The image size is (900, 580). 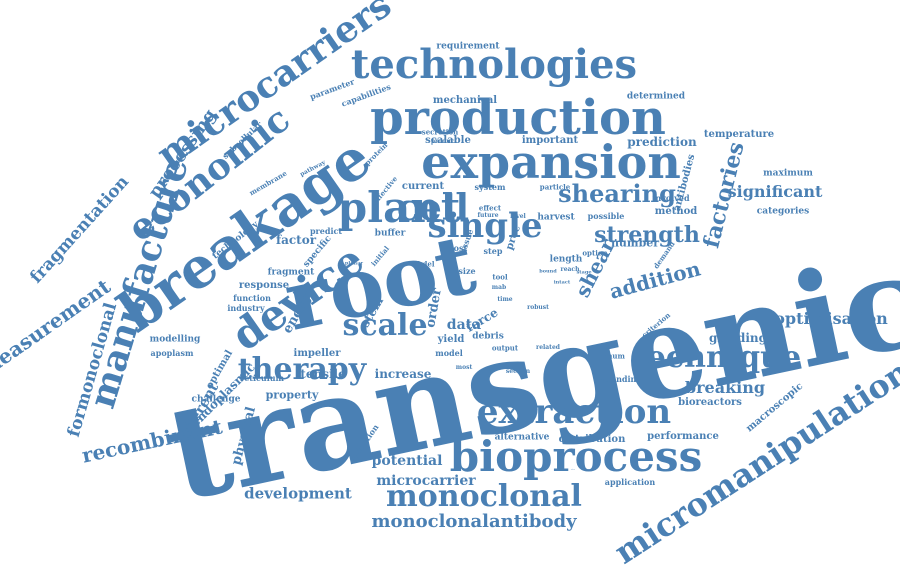 I want to click on cloud-word: yield, so click(x=451, y=339).